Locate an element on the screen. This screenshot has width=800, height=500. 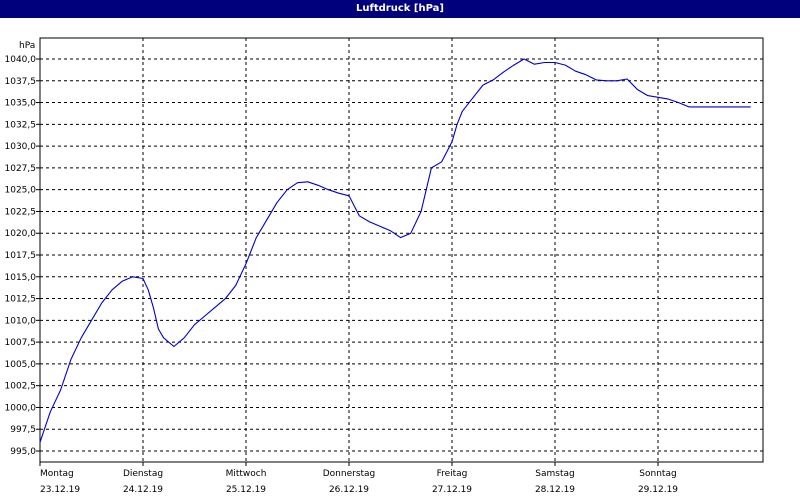
y-tick-label: 1040,0 is located at coordinates (21, 60).